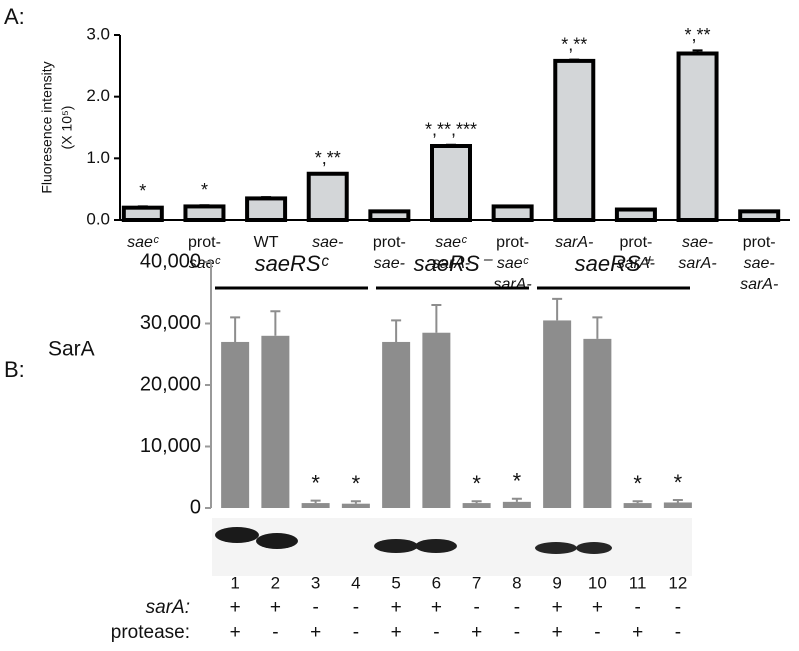 The width and height of the screenshot is (799, 651). What do you see at coordinates (14, 369) in the screenshot?
I see `panel-label: B:` at bounding box center [14, 369].